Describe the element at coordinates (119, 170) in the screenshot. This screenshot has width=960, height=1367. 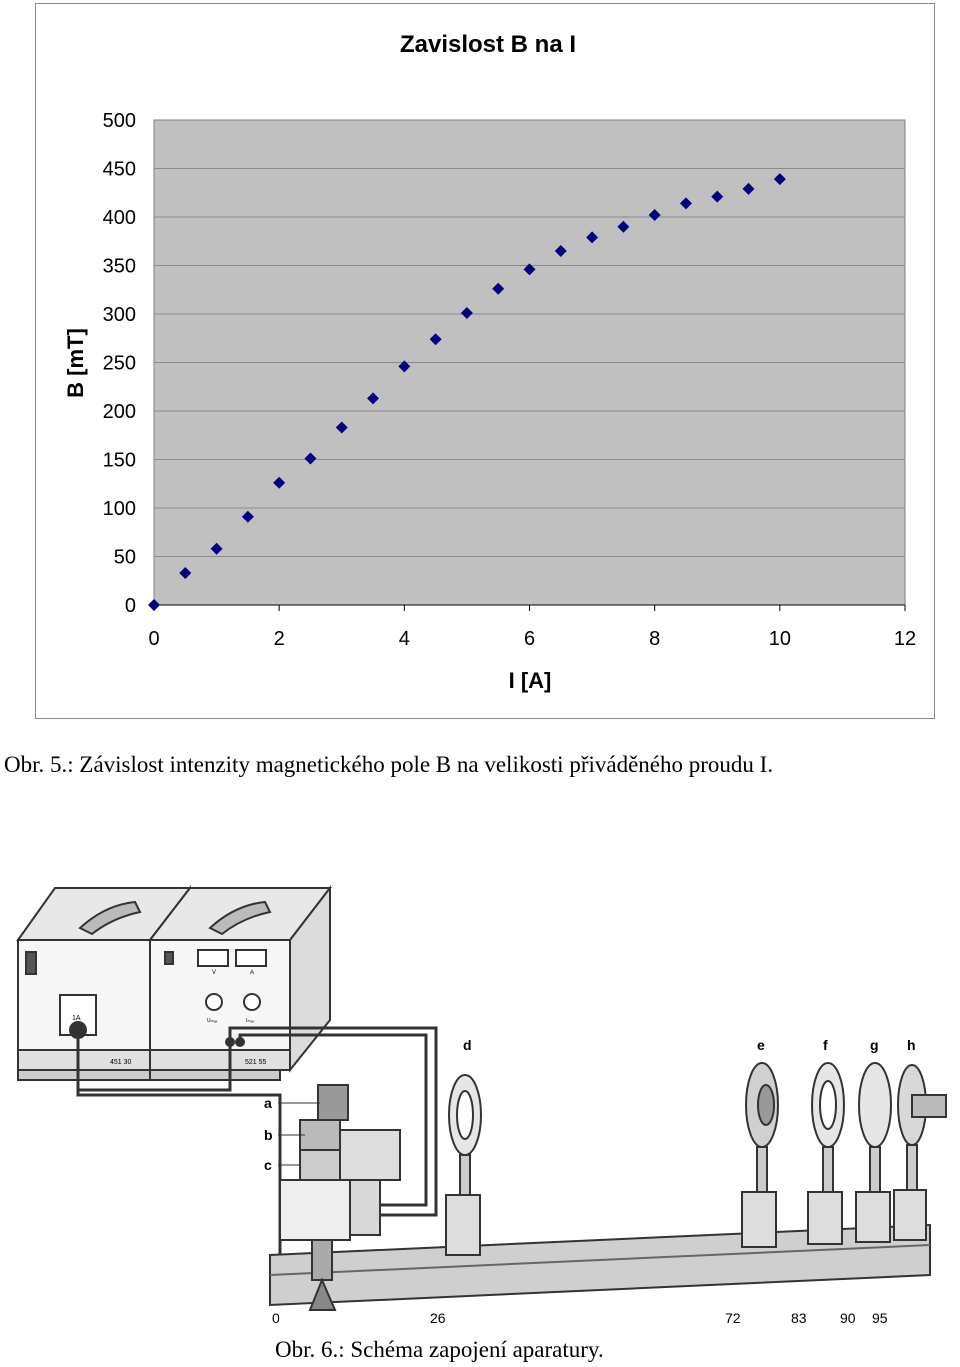
I see `y-tick-label: 450` at that location.